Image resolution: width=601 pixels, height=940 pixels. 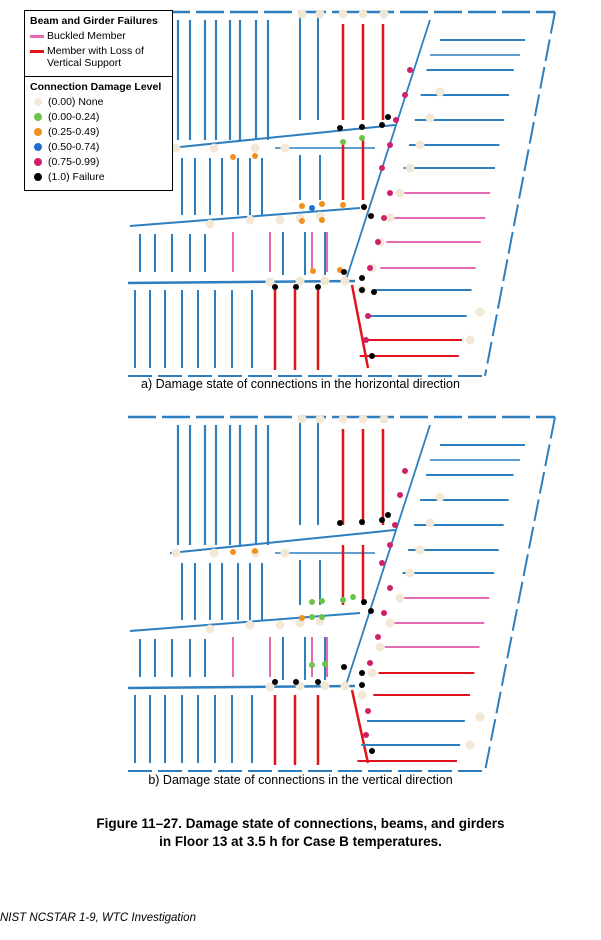 What do you see at coordinates (360, 326) in the screenshot?
I see `support-loss-member` at bounding box center [360, 326].